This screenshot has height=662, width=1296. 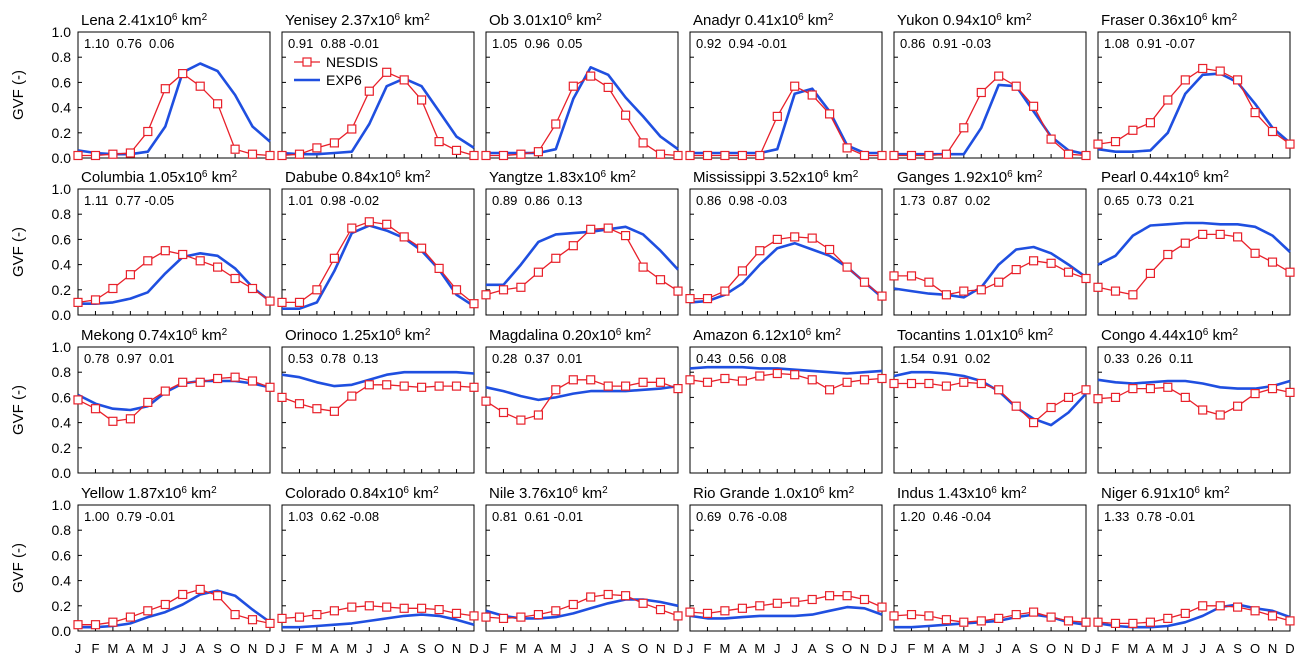 I want to click on panel-frame, so click(x=990, y=252).